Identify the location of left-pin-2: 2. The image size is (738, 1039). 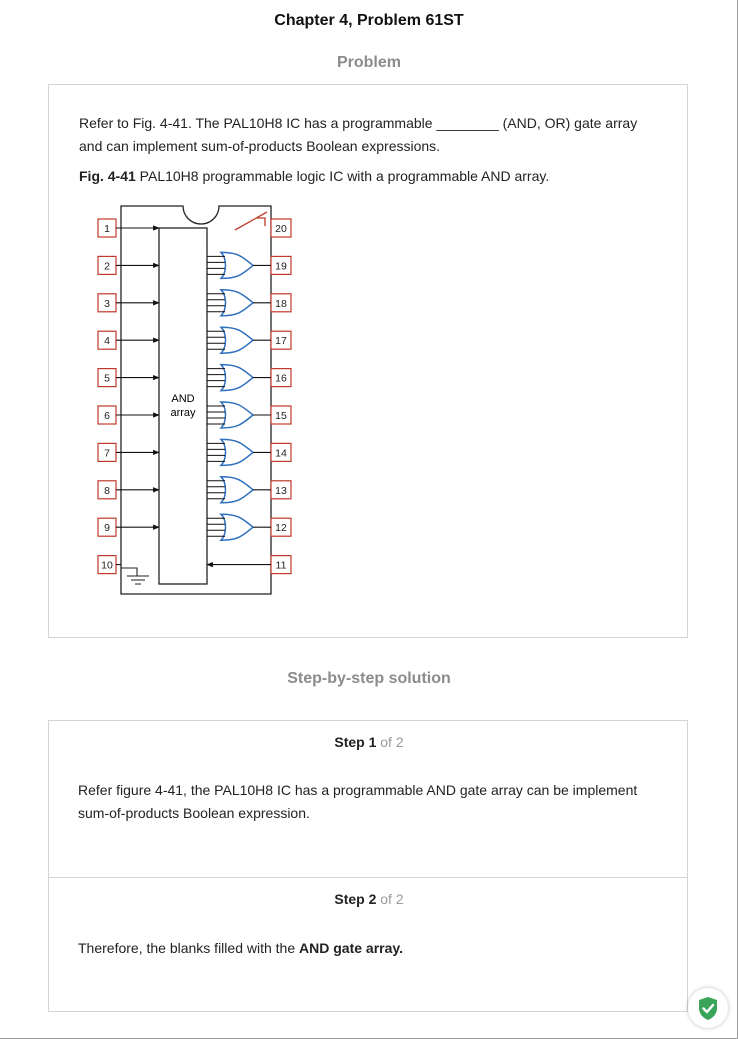
(128, 265).